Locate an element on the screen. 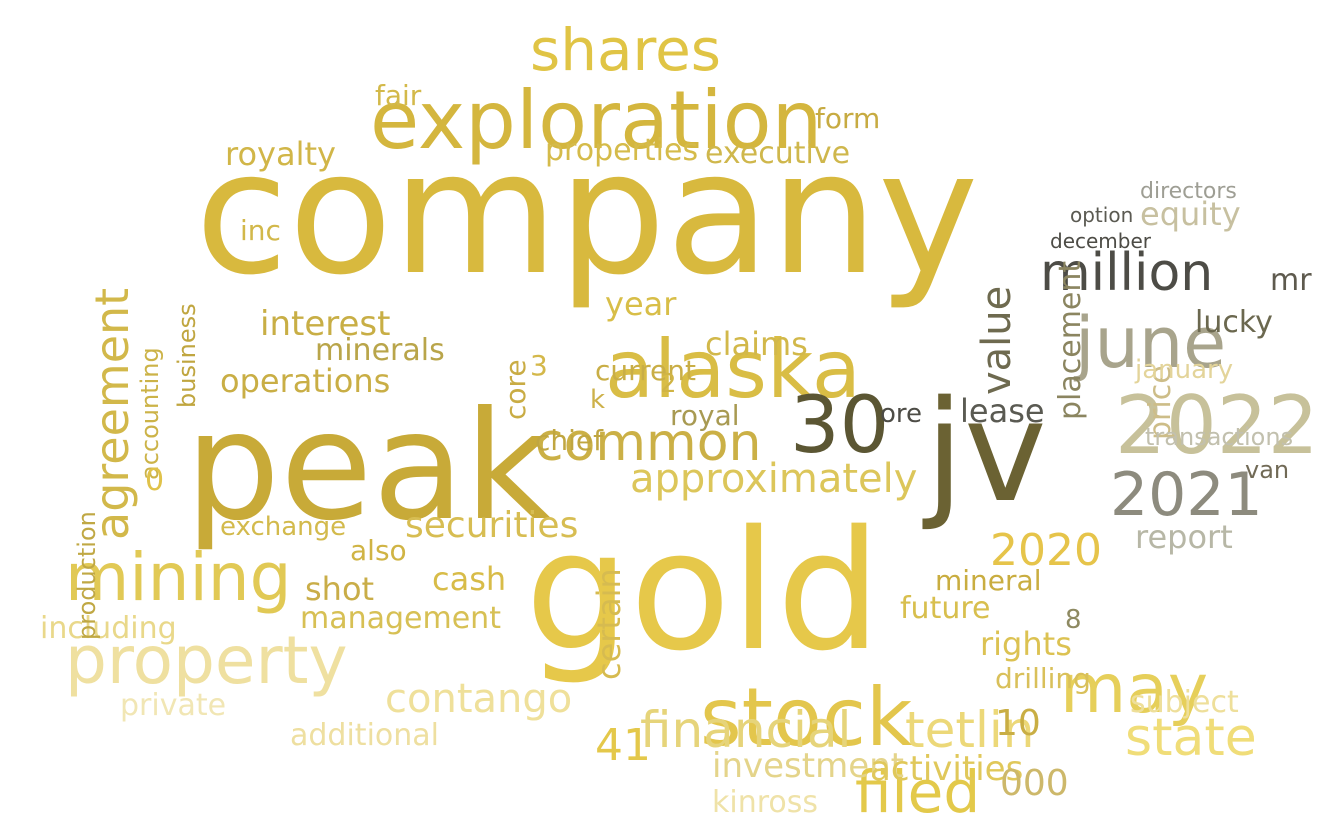  word-interest: interest is located at coordinates (325, 324).